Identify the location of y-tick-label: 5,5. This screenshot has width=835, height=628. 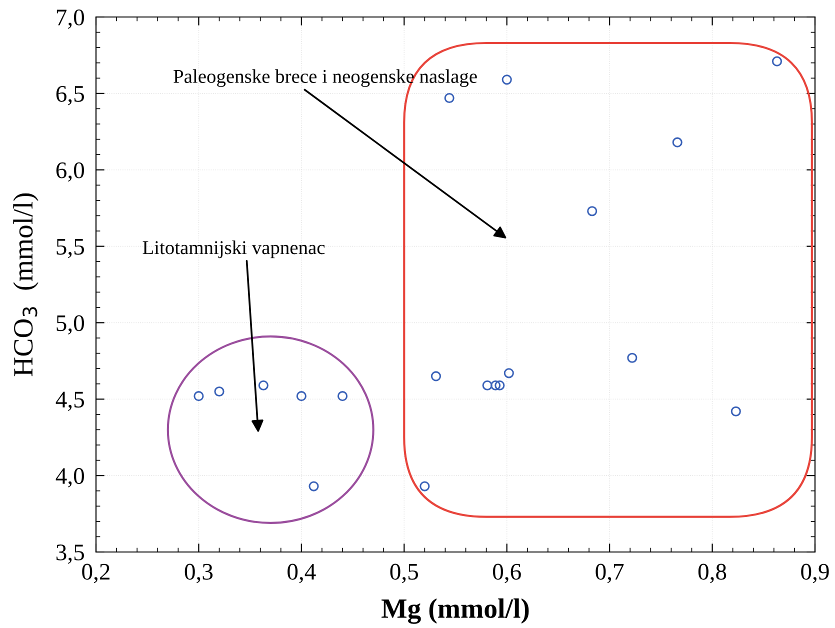
(70, 248).